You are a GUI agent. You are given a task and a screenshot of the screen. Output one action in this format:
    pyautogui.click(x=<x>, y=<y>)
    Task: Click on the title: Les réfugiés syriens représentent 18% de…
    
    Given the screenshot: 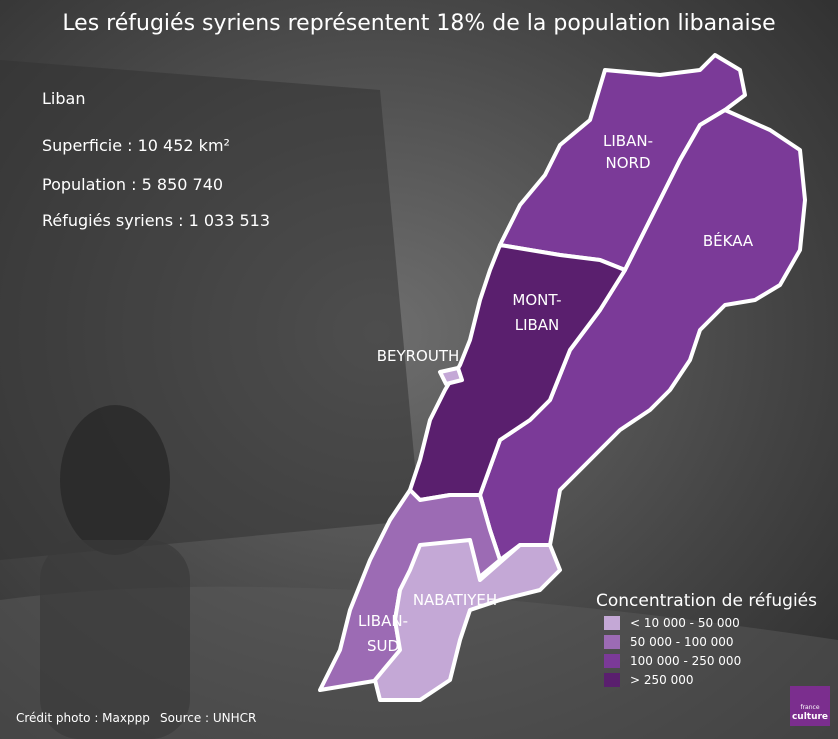 What is the action you would take?
    pyautogui.click(x=418, y=23)
    